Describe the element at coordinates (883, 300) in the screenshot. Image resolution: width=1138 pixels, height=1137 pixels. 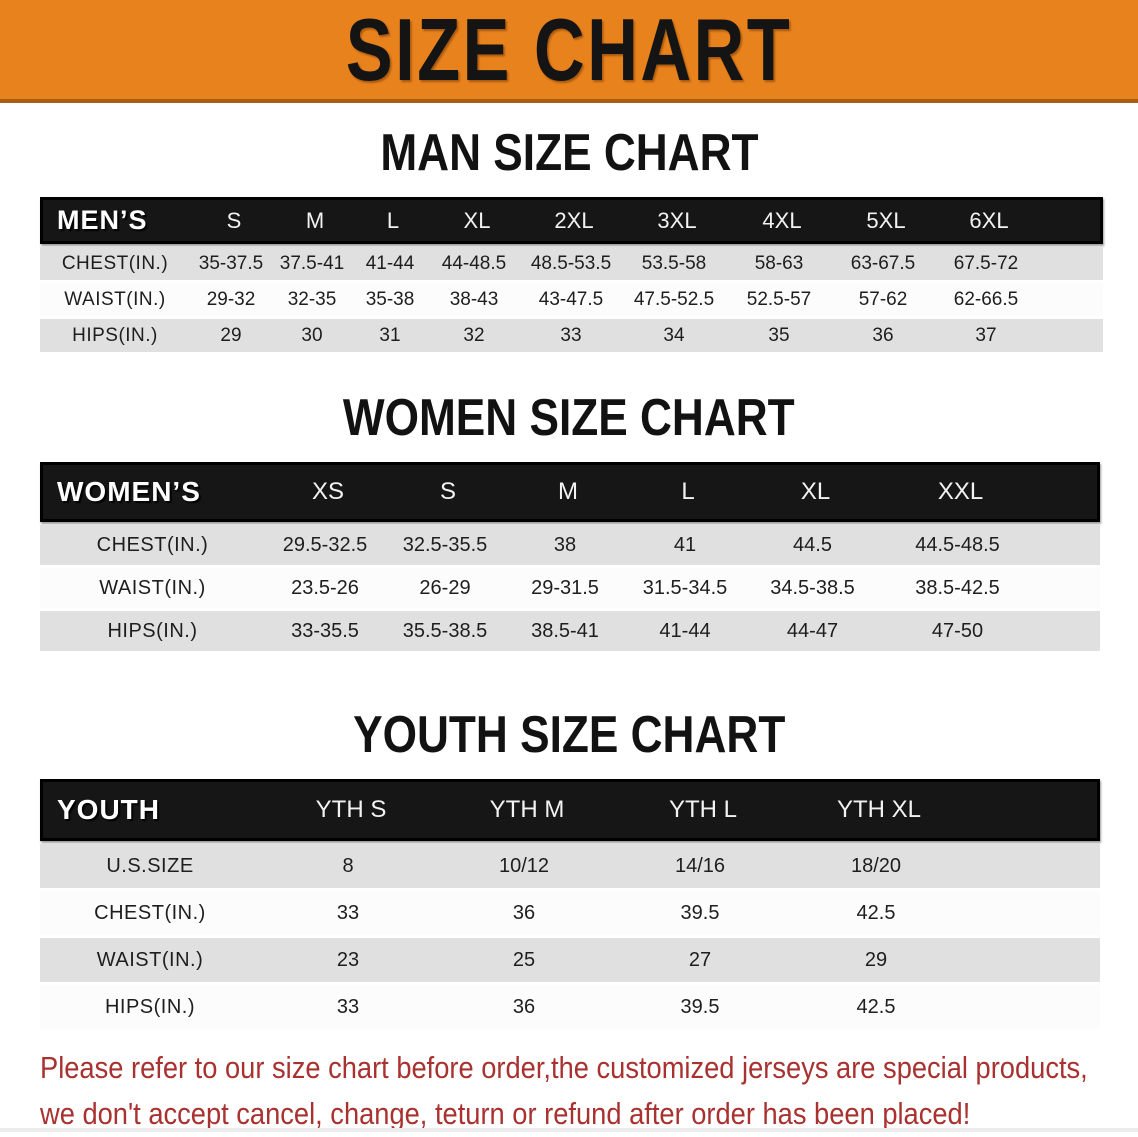
I see `table-cell: 57-62` at that location.